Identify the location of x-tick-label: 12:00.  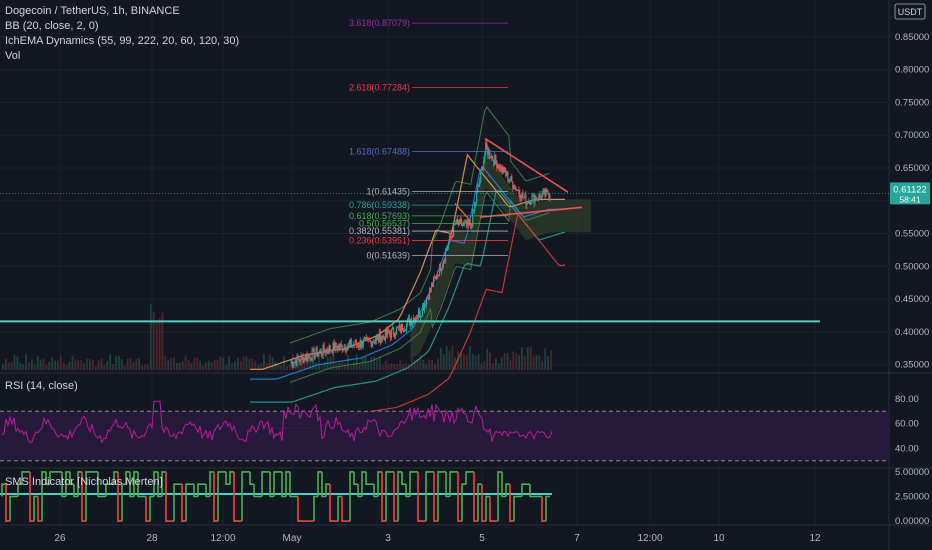
(649, 538).